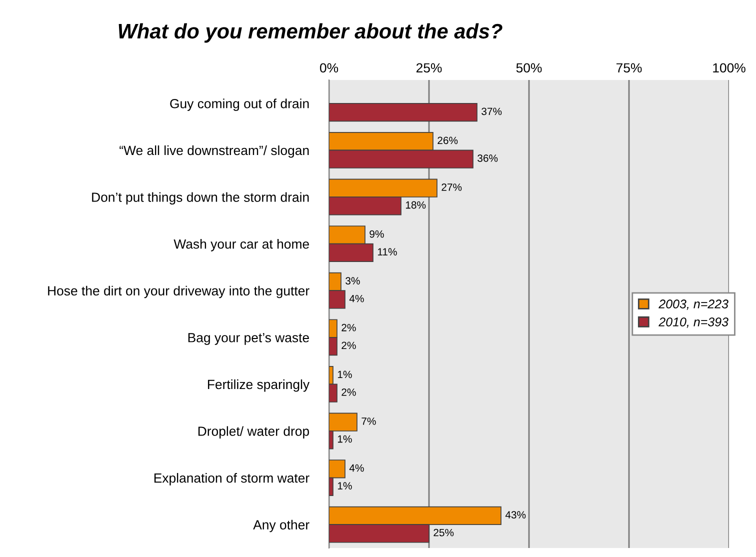 This screenshot has height=557, width=756. What do you see at coordinates (429, 68) in the screenshot?
I see `x-tick-label: 25%` at bounding box center [429, 68].